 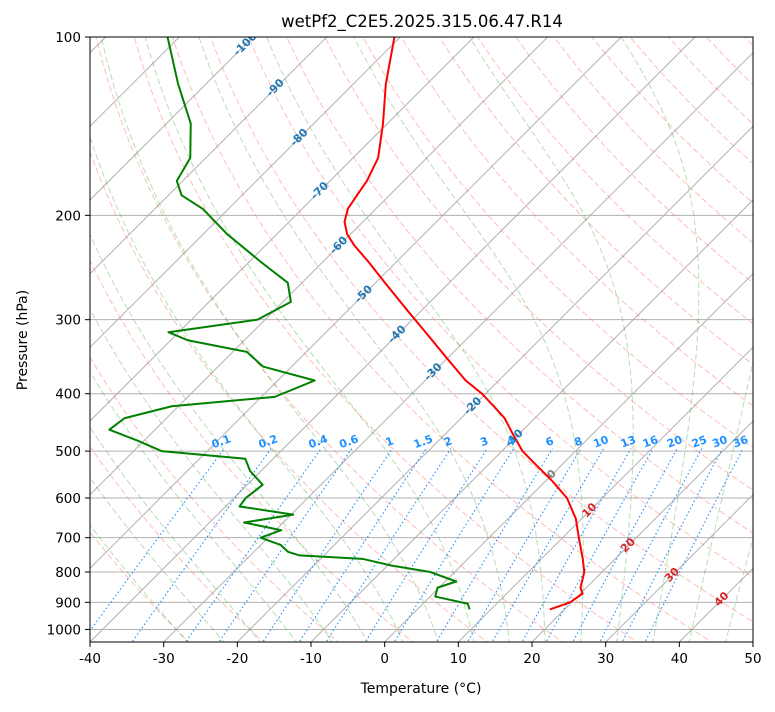 What do you see at coordinates (674, 442) in the screenshot?
I see `mixing-ratio-label: 20` at bounding box center [674, 442].